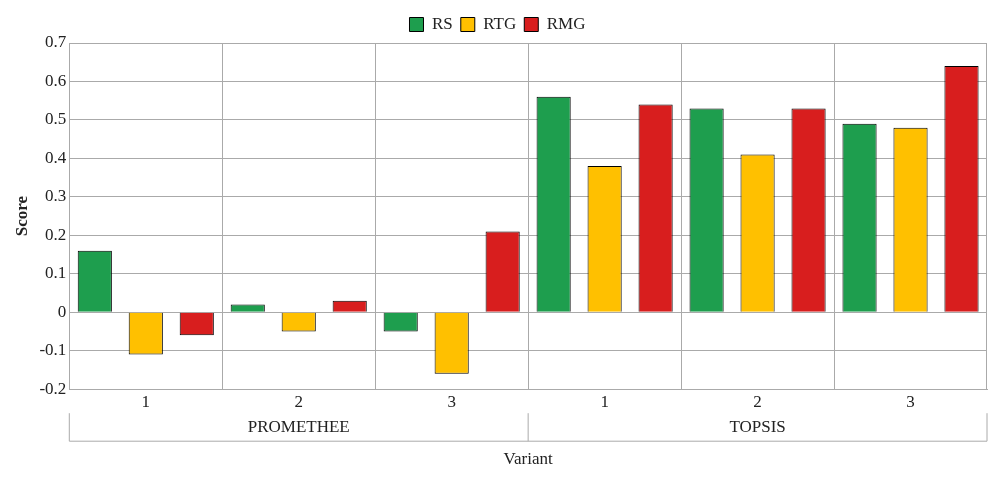 This screenshot has width=1003, height=484. What do you see at coordinates (566, 23) in the screenshot?
I see `legend-label: RMG` at bounding box center [566, 23].